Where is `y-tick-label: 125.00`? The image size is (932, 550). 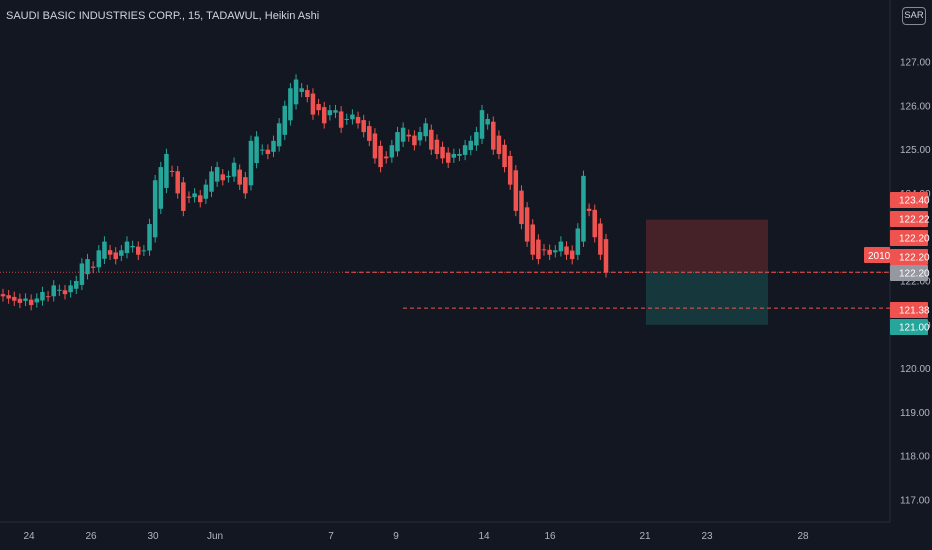
y-tick-label: 125.00 is located at coordinates (915, 150).